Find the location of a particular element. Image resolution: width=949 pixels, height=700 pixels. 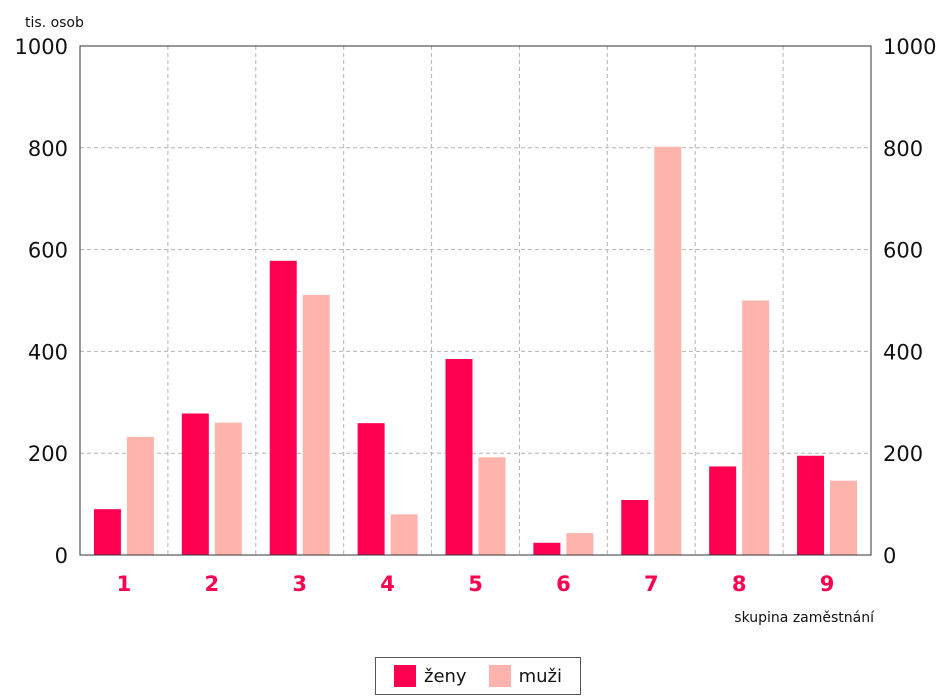

legend-item-muzi: muži is located at coordinates (525, 676).